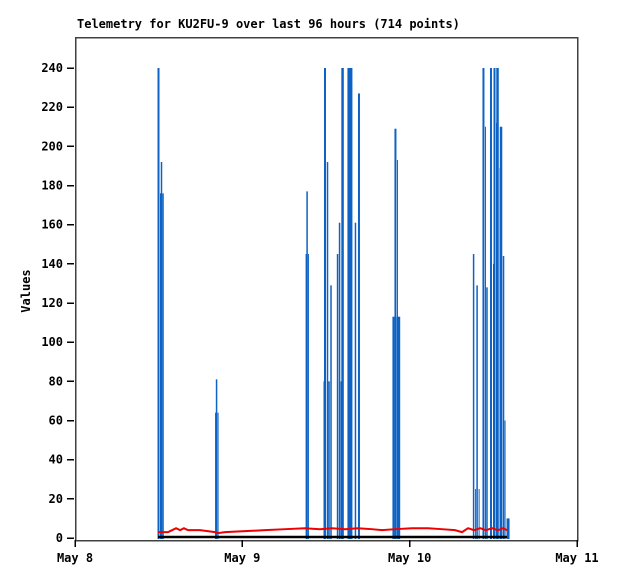 The width and height of the screenshot is (618, 579). What do you see at coordinates (56, 499) in the screenshot?
I see `y-tick-label: 20` at bounding box center [56, 499].